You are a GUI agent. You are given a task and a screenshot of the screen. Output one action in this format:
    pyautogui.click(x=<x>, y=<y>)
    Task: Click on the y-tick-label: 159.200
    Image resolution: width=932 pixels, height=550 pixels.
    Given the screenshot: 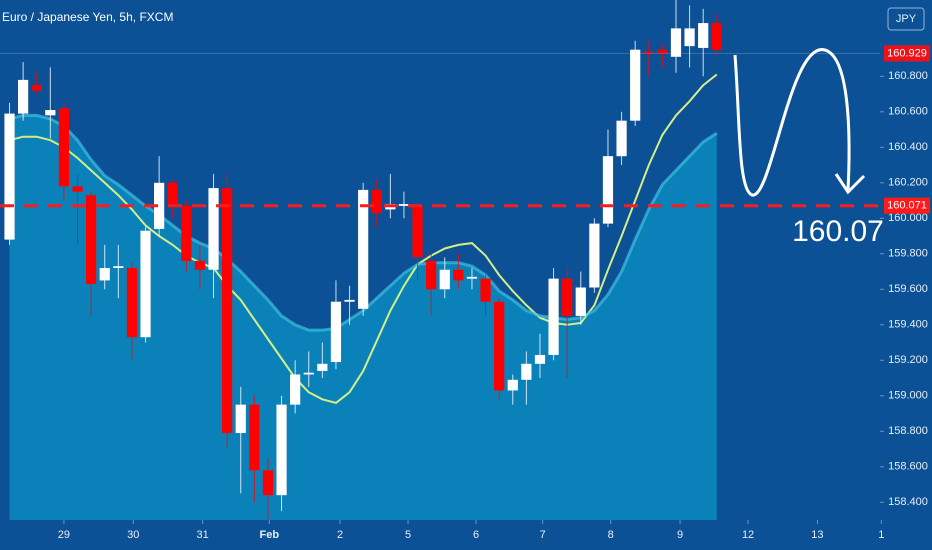 What is the action you would take?
    pyautogui.click(x=908, y=360)
    